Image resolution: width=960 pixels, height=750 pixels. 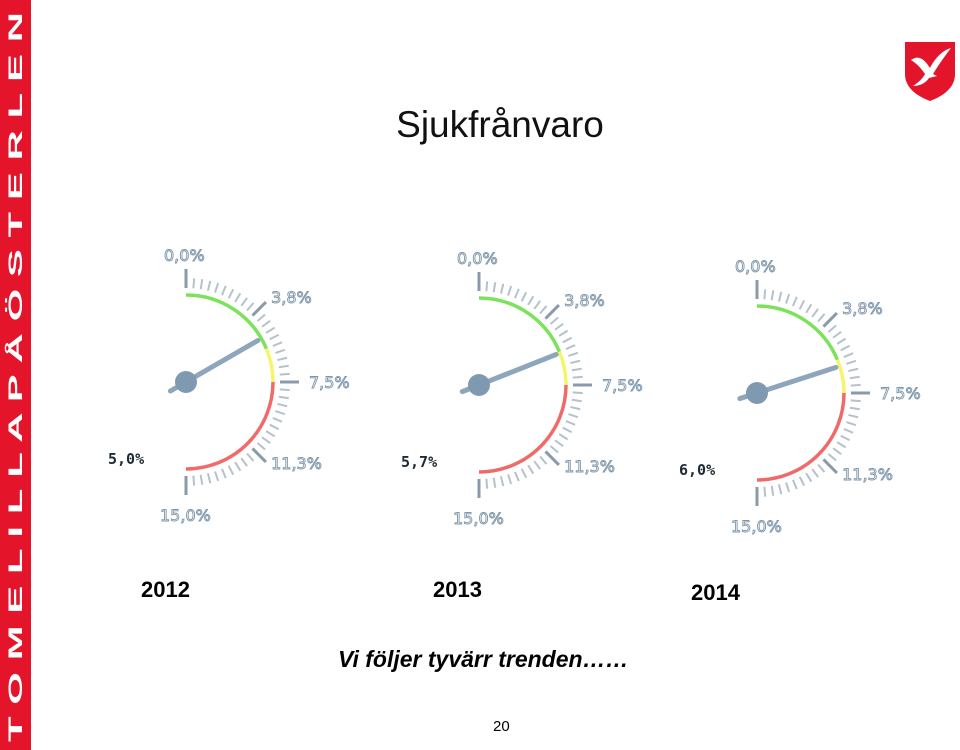 What do you see at coordinates (291, 297) in the screenshot?
I see `gauge-tick-label: 3,8%` at bounding box center [291, 297].